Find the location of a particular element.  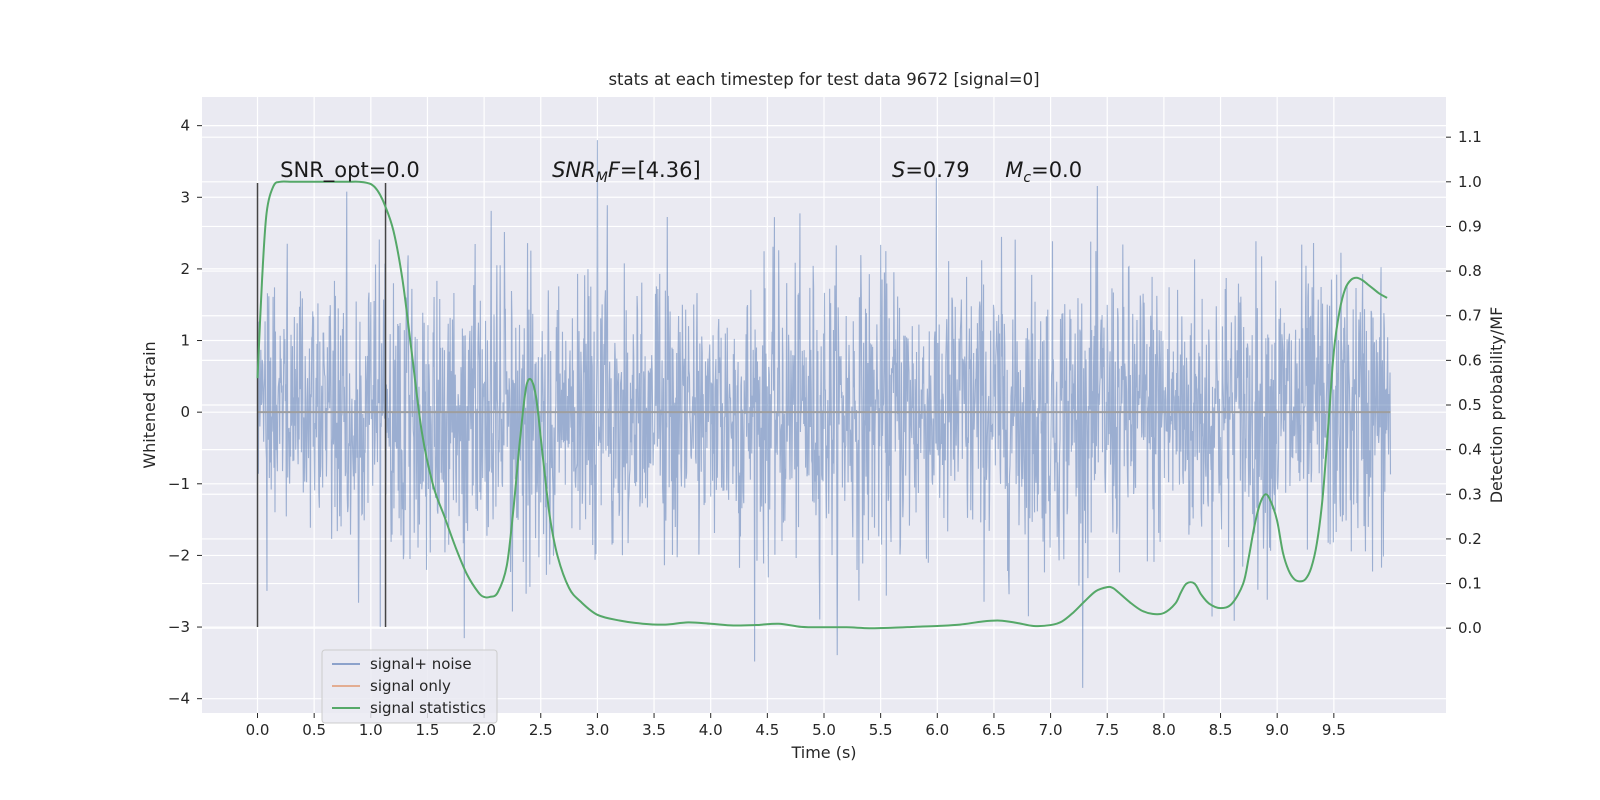

y-tick-label: 1 is located at coordinates (185, 341).